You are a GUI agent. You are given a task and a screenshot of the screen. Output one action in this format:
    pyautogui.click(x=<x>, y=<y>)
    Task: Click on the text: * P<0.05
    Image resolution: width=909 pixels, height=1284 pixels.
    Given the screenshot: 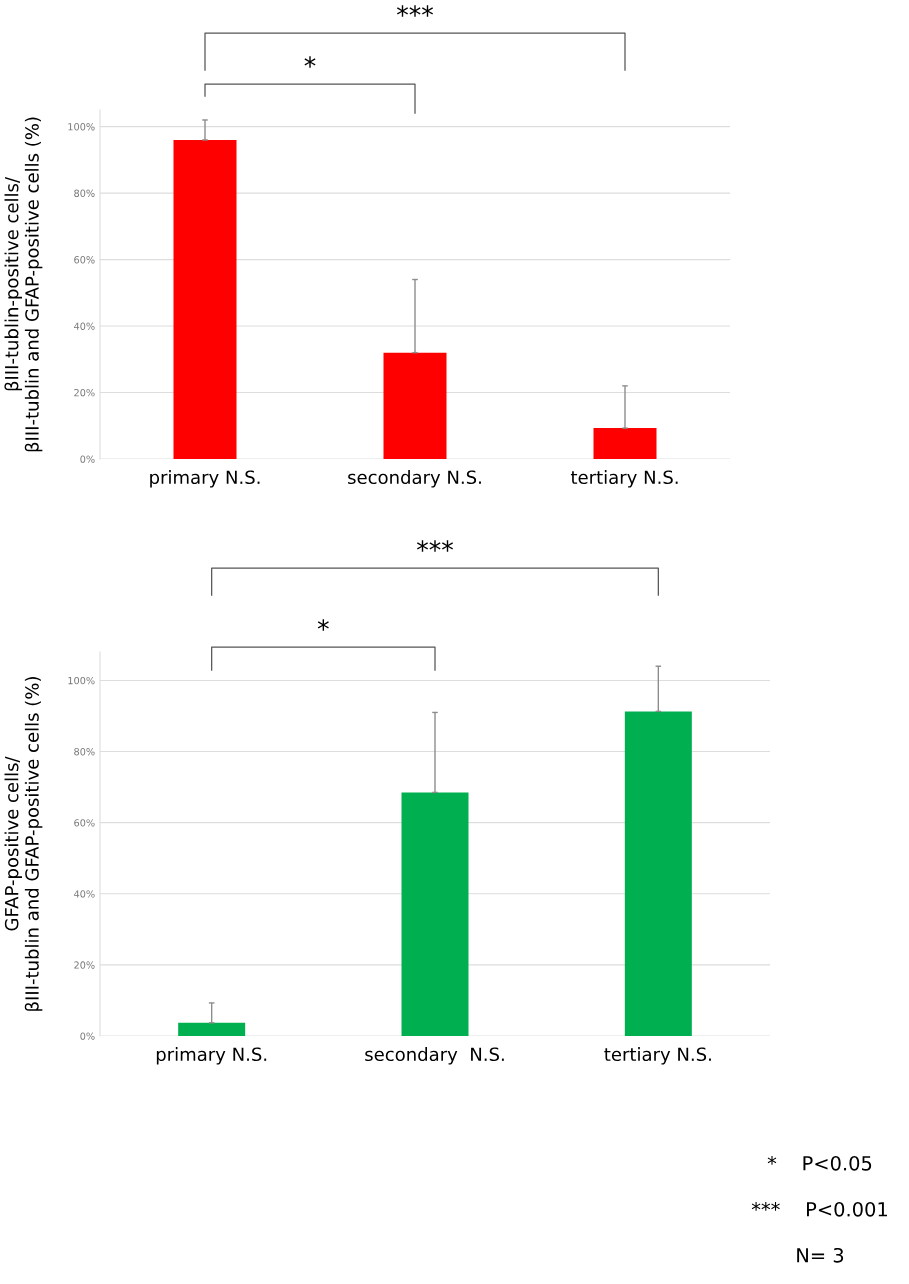 What is the action you would take?
    pyautogui.click(x=819, y=1163)
    